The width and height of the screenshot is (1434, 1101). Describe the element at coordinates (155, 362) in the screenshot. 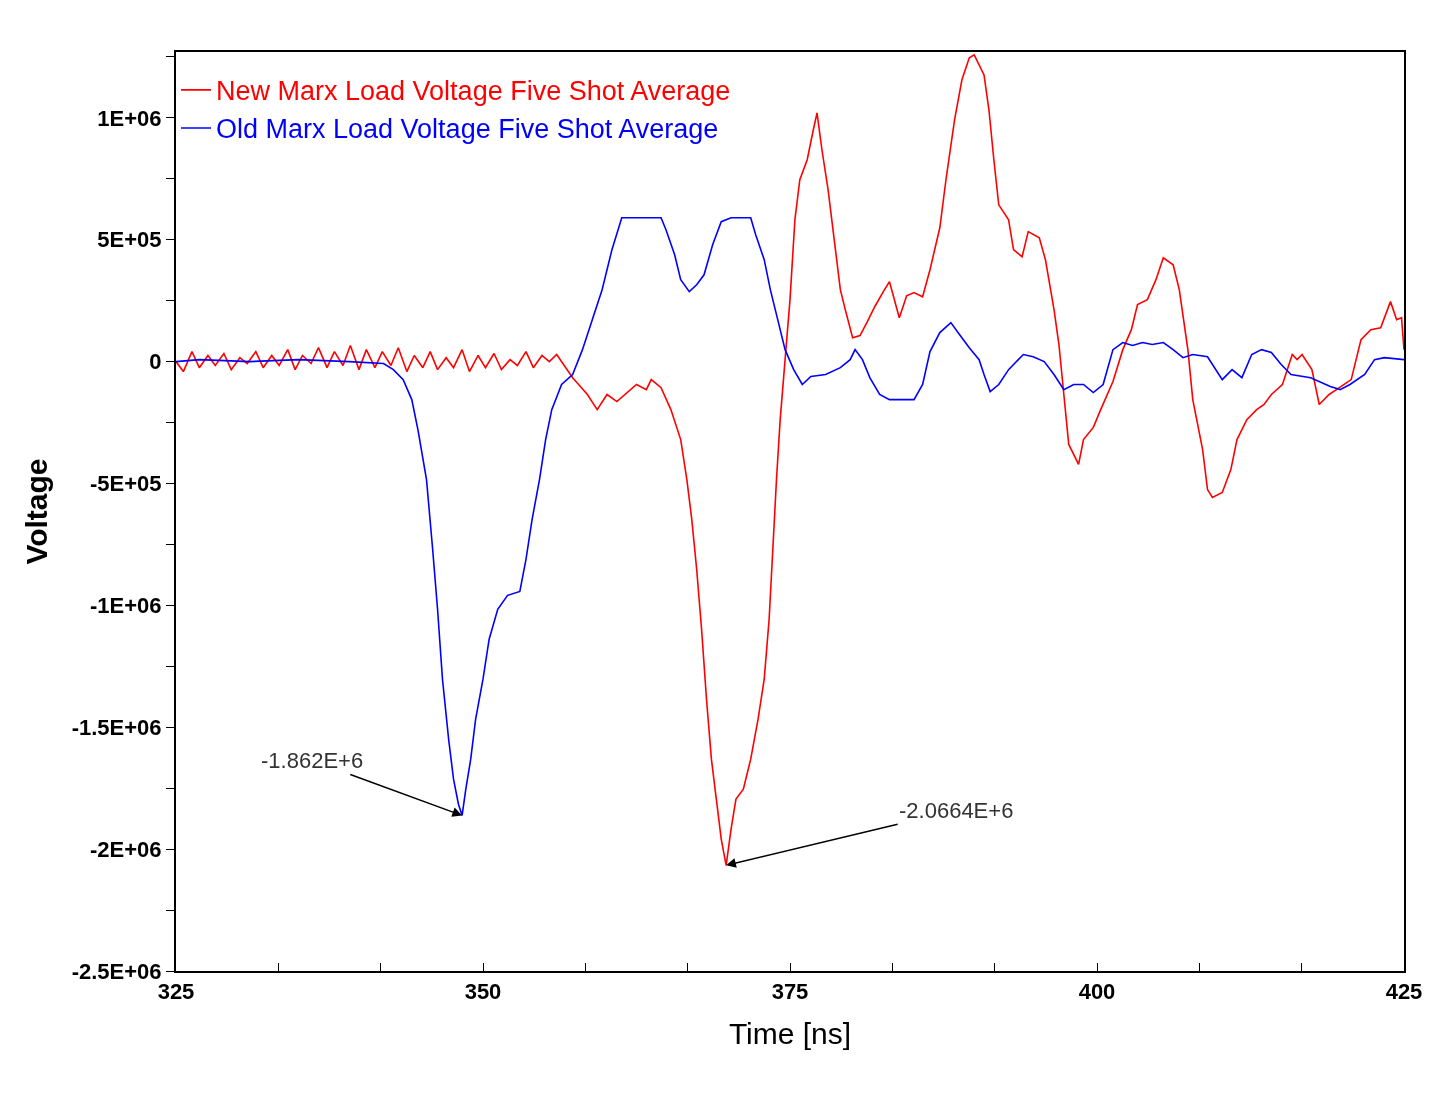

I see `y-tick-label: 0` at that location.